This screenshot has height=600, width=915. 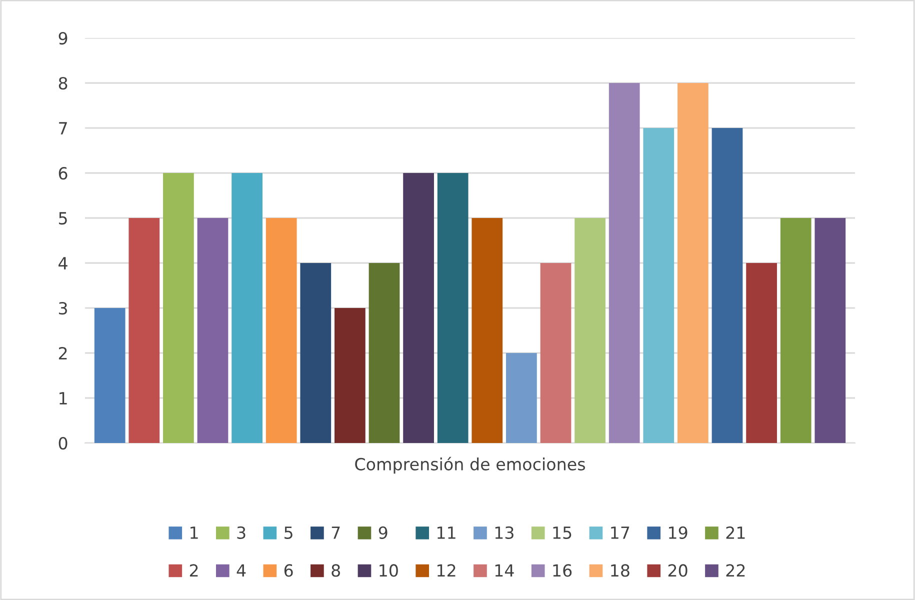 I want to click on legend-label: 6, so click(x=288, y=570).